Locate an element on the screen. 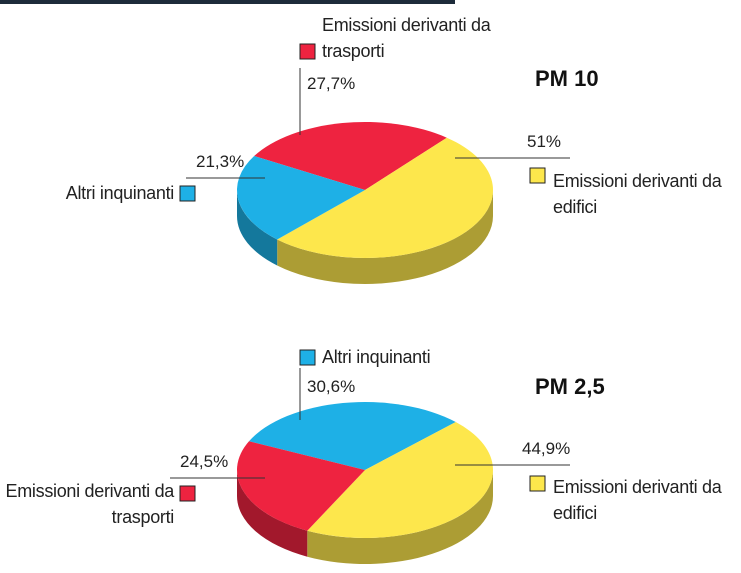  value-label: 44,9% is located at coordinates (546, 448).